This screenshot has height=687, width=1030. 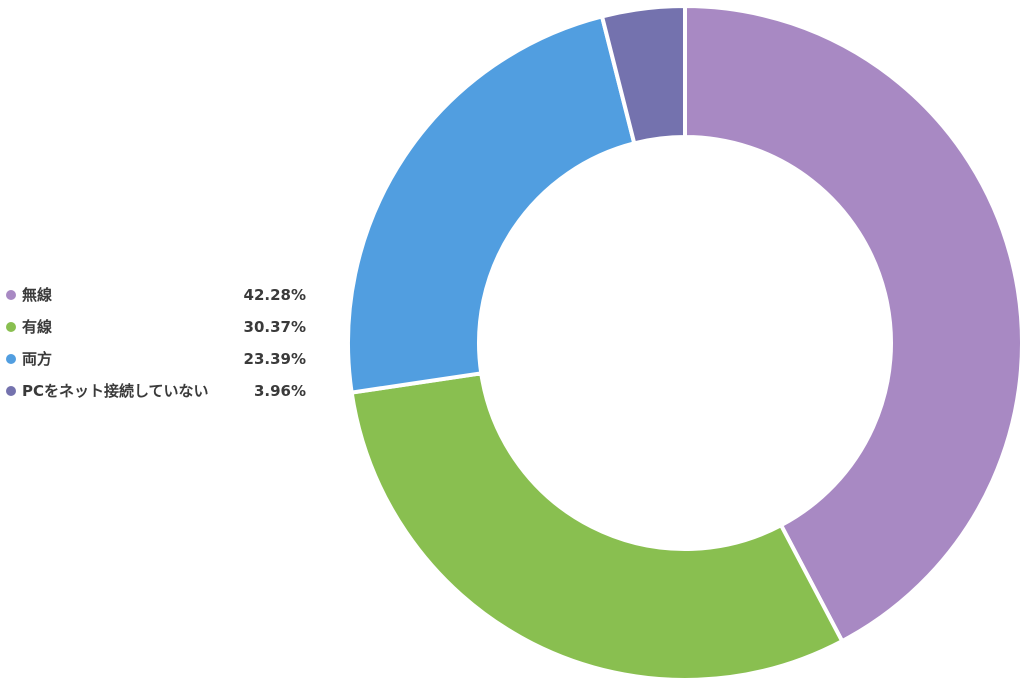 I want to click on legend-dot-no-pc, so click(x=11, y=391).